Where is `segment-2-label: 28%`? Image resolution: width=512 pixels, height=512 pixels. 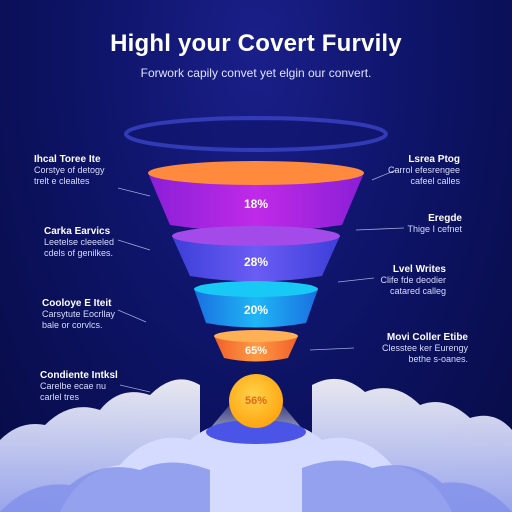
segment-2-label: 28% is located at coordinates (256, 262).